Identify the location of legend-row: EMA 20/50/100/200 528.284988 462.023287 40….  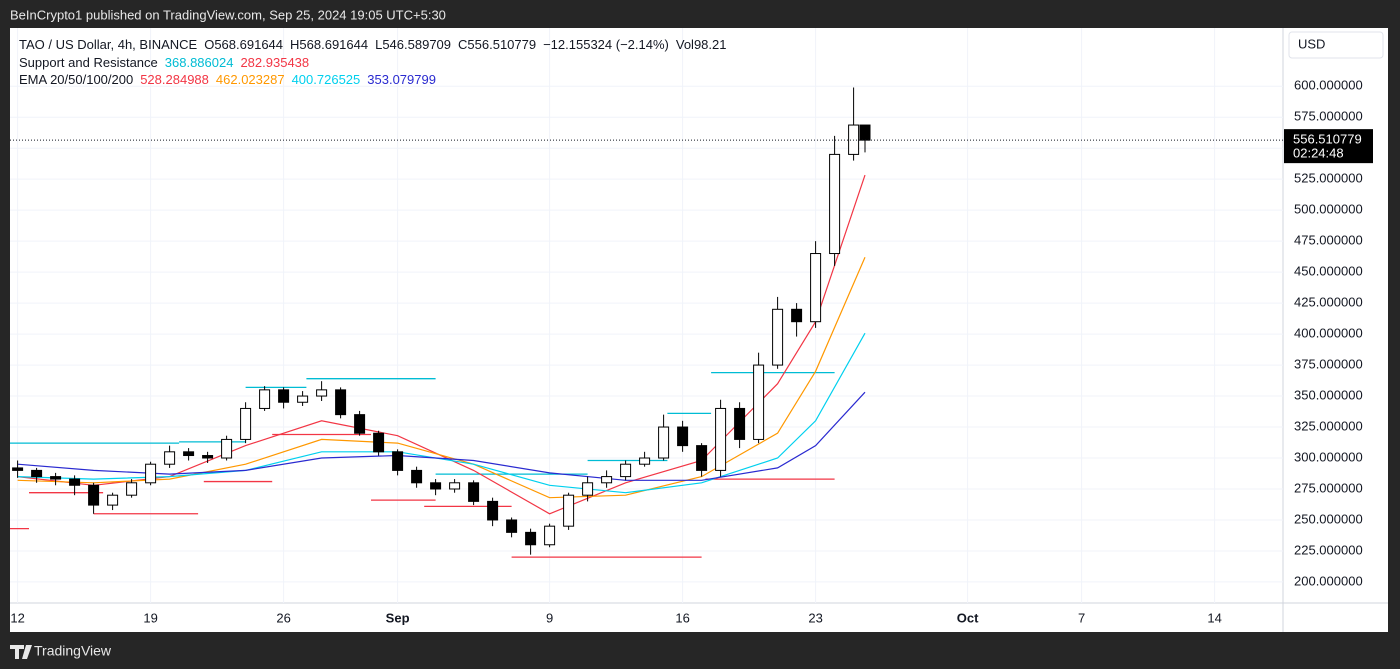
(373, 80).